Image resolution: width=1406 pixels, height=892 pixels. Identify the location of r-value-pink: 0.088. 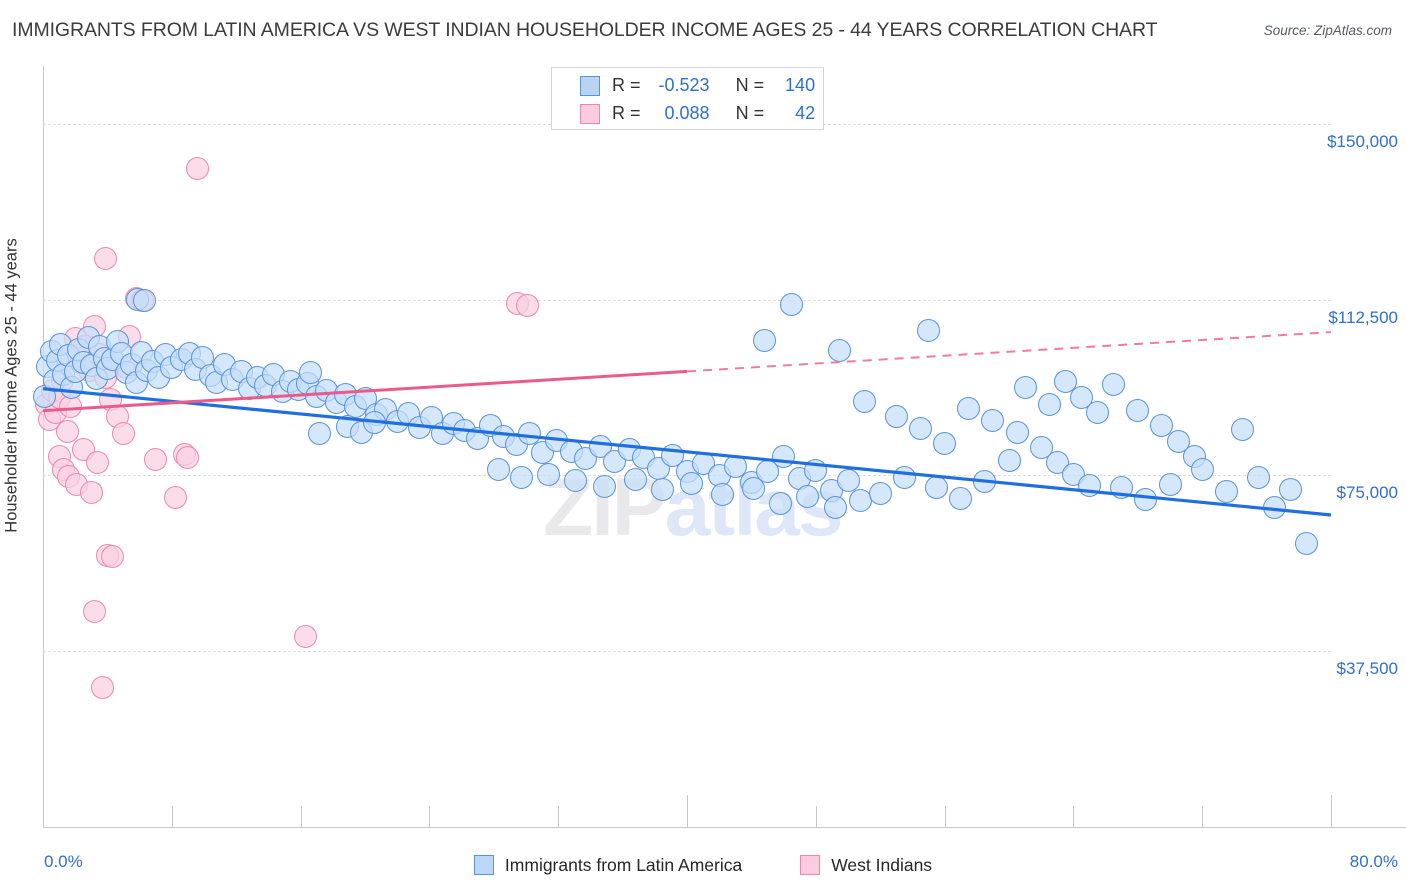
(687, 113).